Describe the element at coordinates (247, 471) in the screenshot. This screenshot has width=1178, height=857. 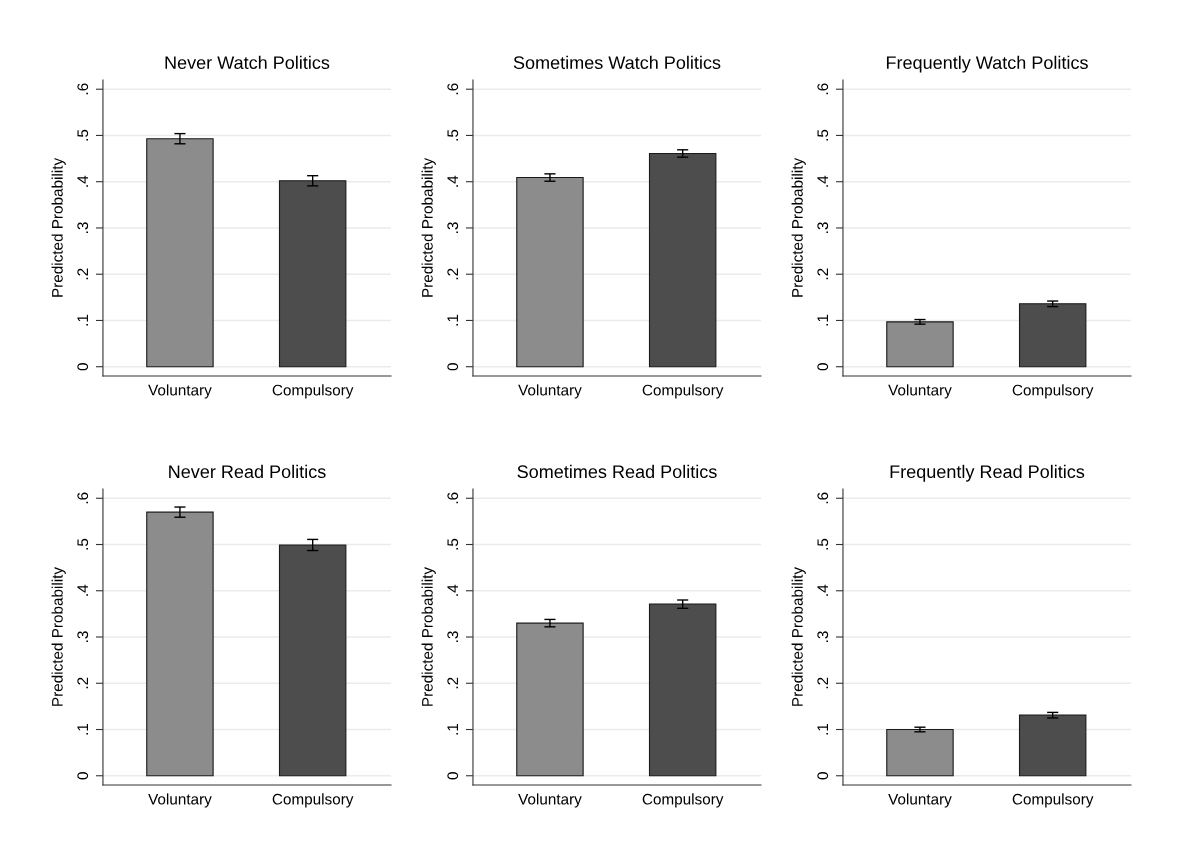
I see `chart-title: Never Read Politics` at that location.